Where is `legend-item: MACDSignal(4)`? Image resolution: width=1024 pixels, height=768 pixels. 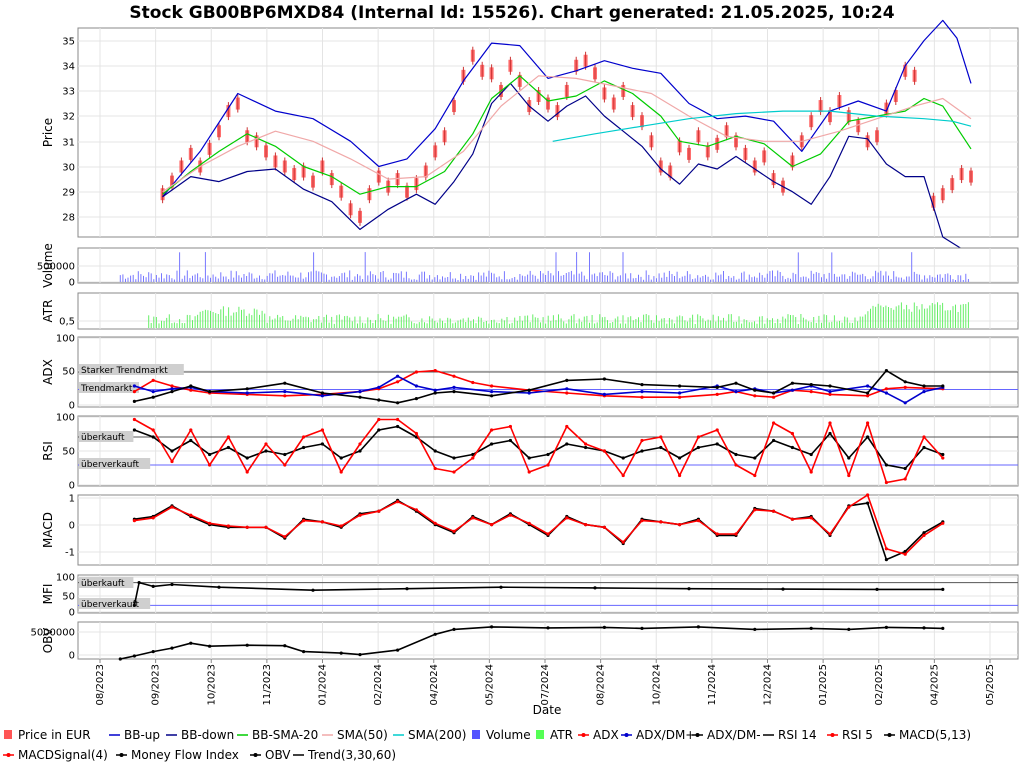 legend-item: MACDSignal(4) is located at coordinates (55, 755).